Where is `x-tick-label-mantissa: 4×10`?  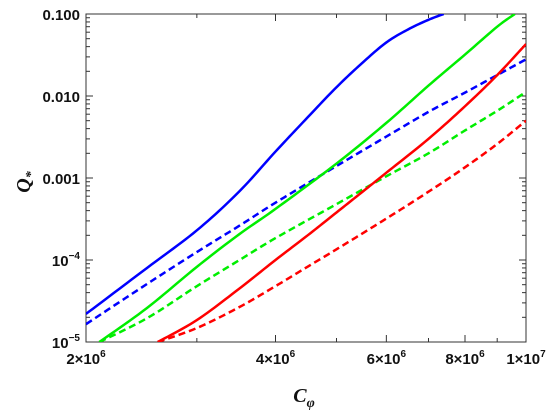 x-tick-label-mantissa: 4×10 is located at coordinates (273, 359).